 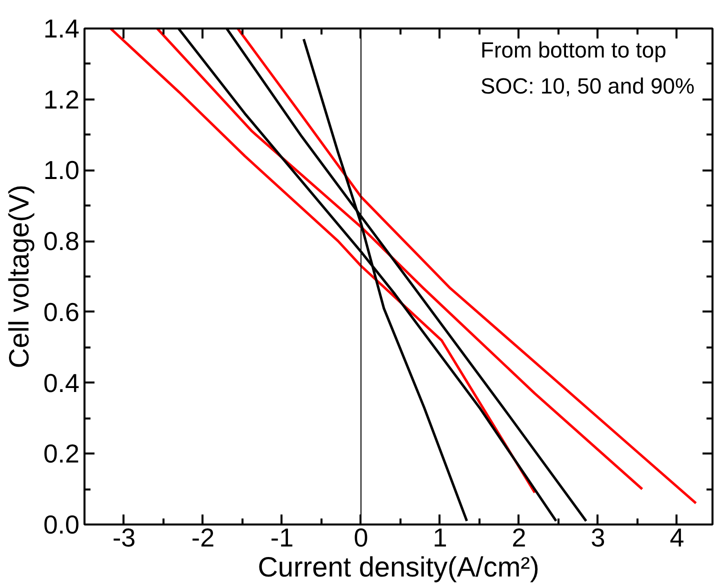 I want to click on y-tick-label: 0.0, so click(x=61, y=525).